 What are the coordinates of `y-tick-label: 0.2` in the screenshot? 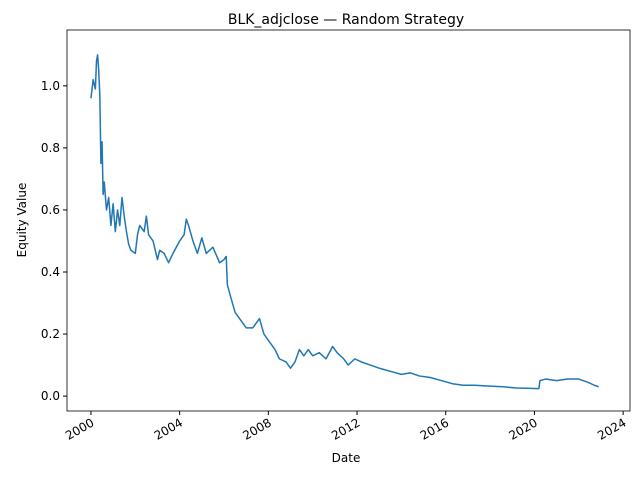 It's located at (50, 334).